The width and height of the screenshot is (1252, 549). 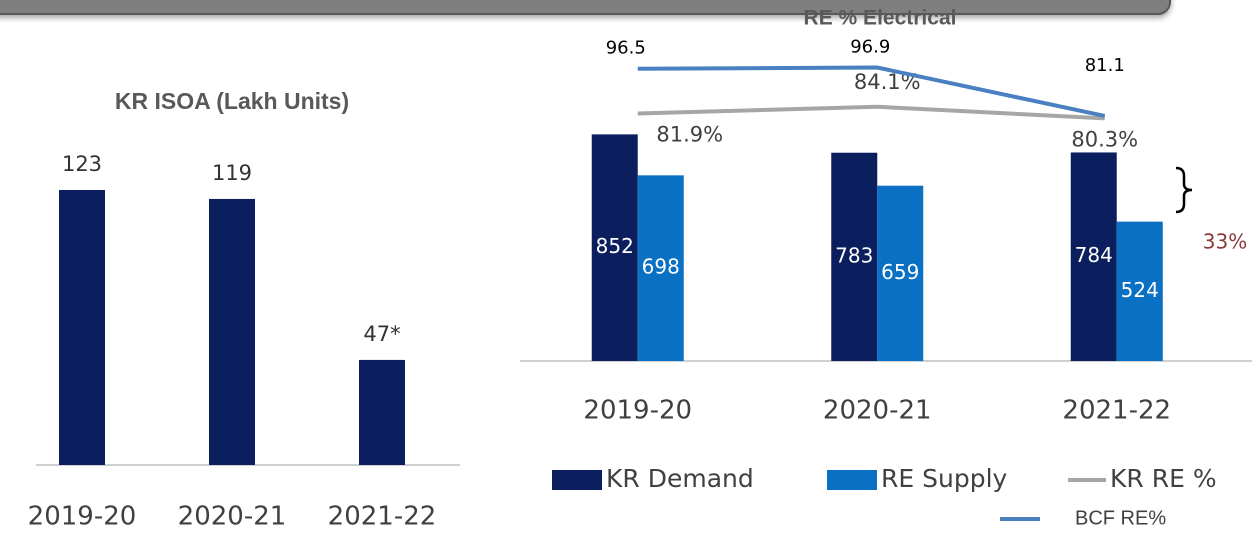 I want to click on chart-title: KR ISOA (Lakh Units), so click(x=232, y=101).